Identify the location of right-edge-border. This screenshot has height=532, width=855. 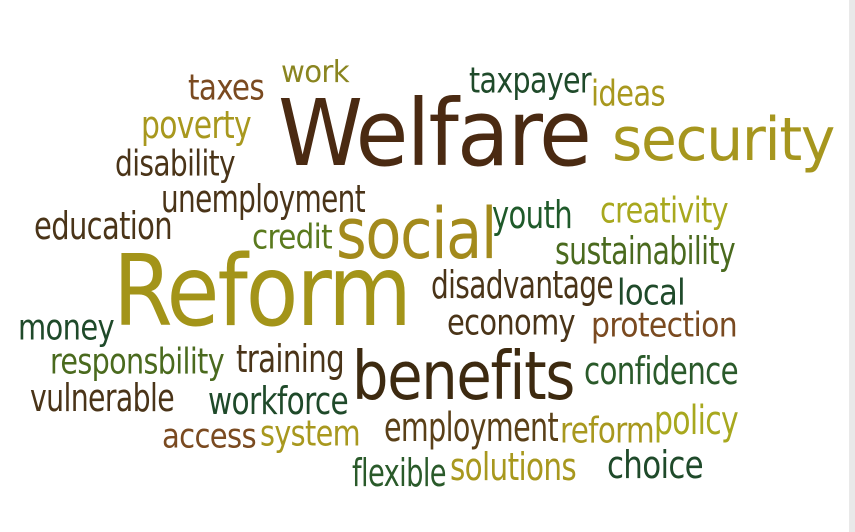
(852, 266).